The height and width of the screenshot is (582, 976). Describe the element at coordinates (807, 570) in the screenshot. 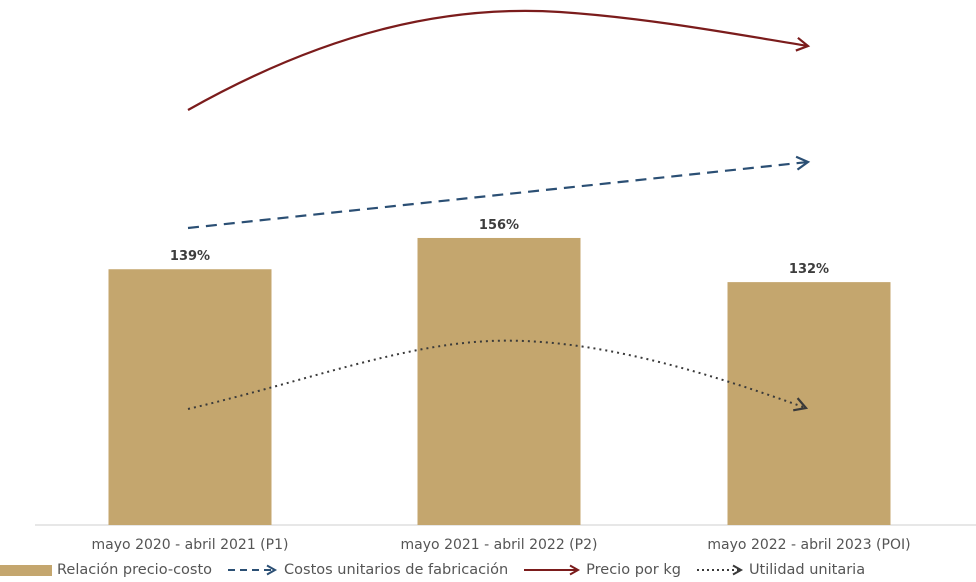

I see `legend-label-utilidad: Utilidad unitaria` at that location.